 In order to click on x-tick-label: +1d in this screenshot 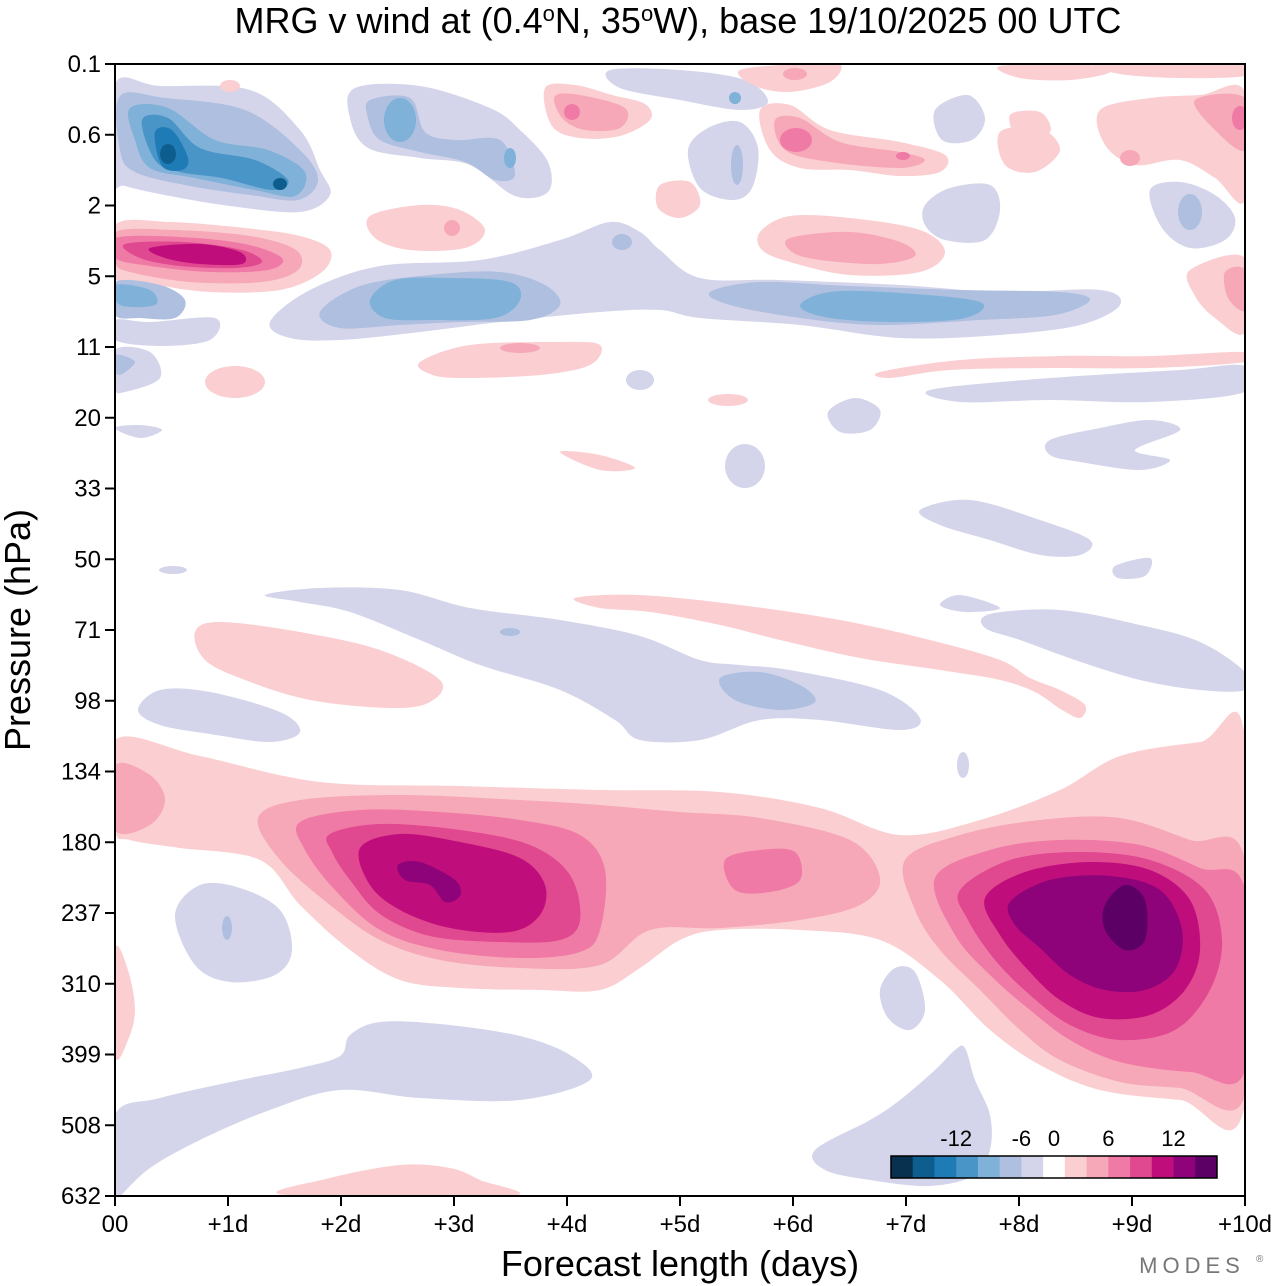, I will do `click(228, 1224)`.